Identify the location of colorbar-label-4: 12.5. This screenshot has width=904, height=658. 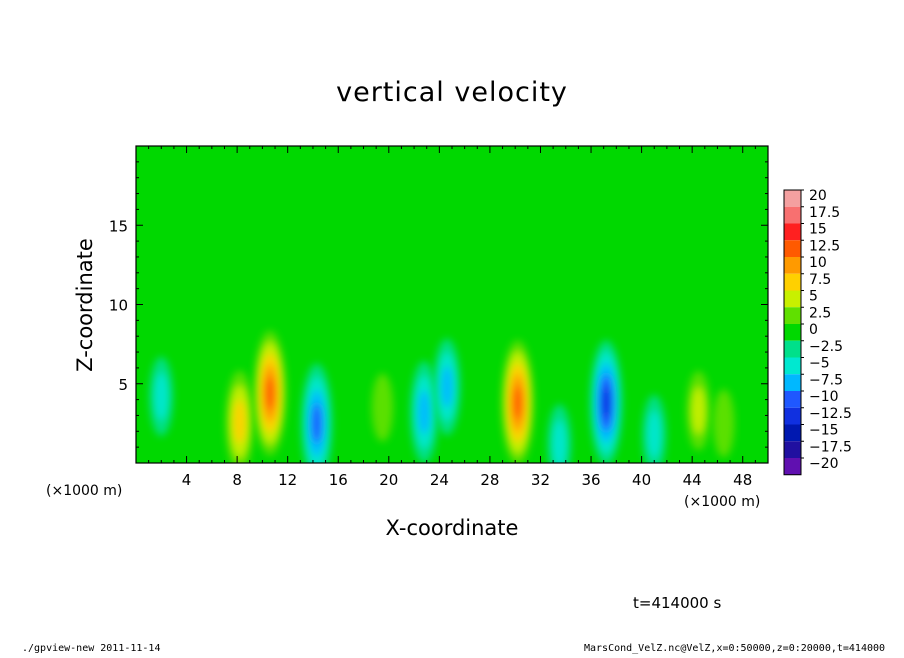
(824, 246).